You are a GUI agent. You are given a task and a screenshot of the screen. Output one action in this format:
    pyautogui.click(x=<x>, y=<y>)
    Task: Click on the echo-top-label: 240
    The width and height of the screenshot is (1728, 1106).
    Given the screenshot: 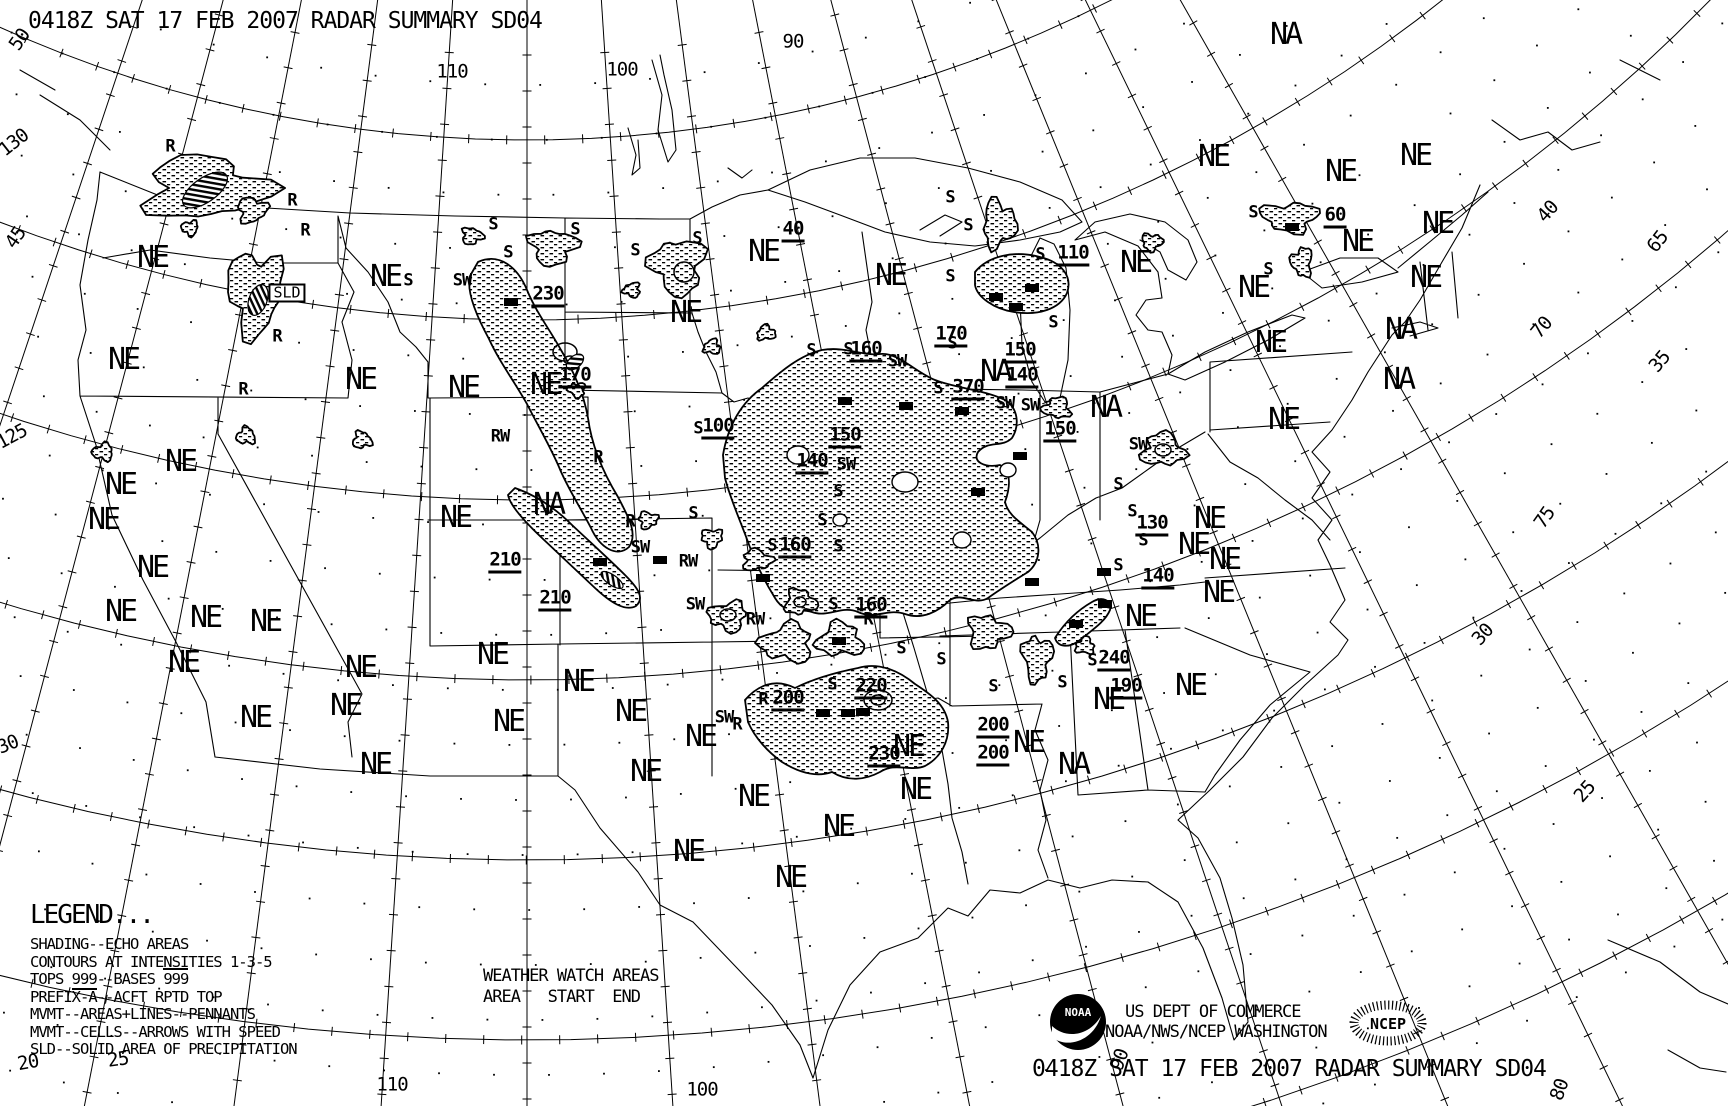 What is the action you would take?
    pyautogui.click(x=1114, y=660)
    